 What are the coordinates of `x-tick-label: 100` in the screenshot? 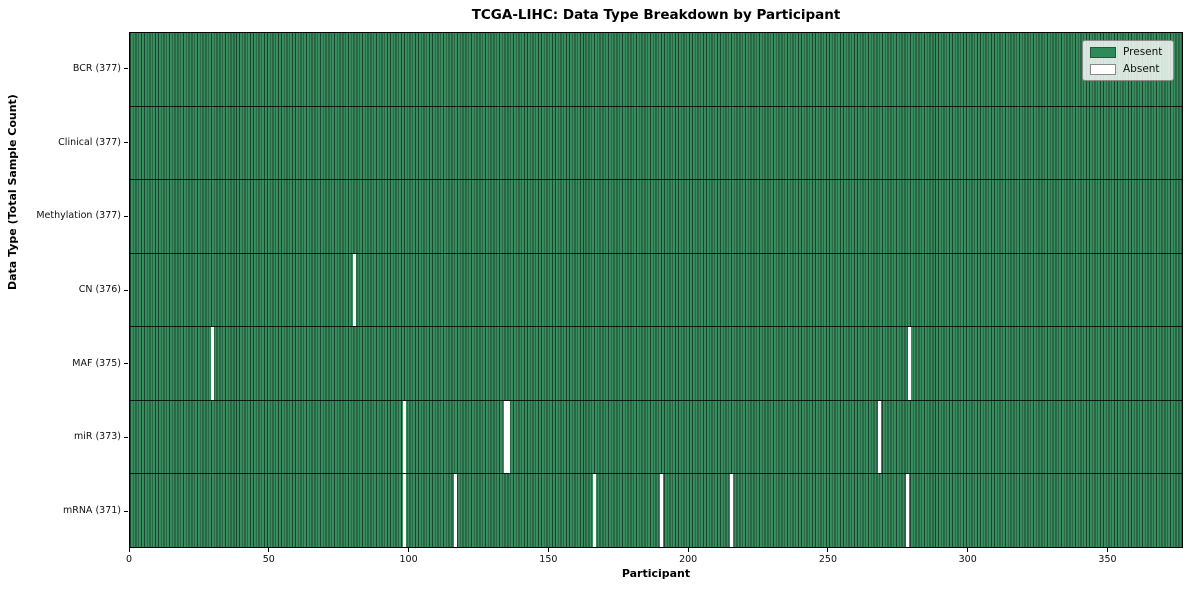 It's located at (408, 559).